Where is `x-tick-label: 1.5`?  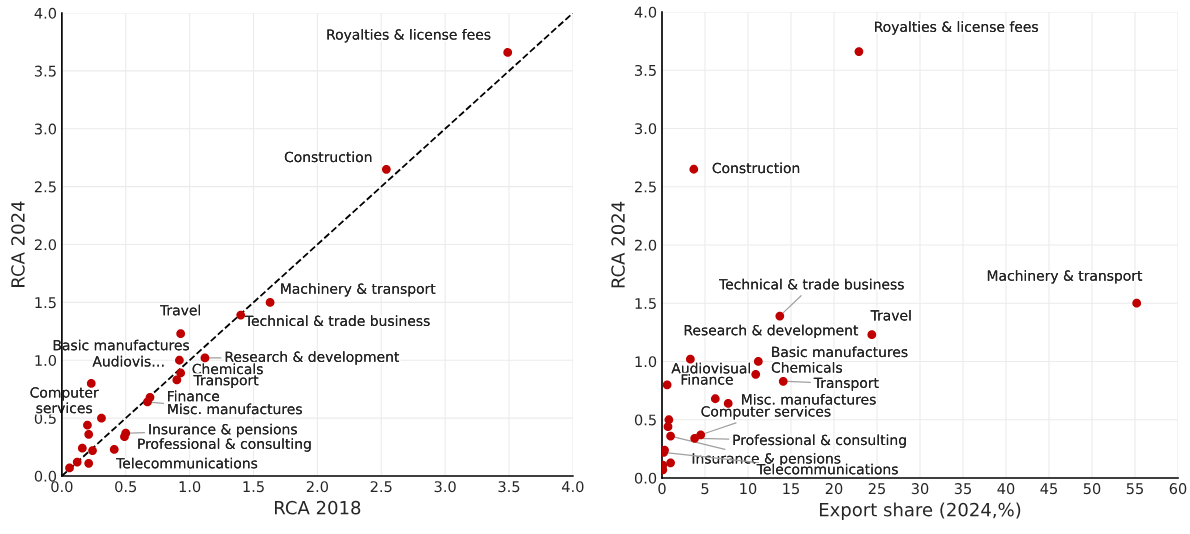
x-tick-label: 1.5 is located at coordinates (253, 487).